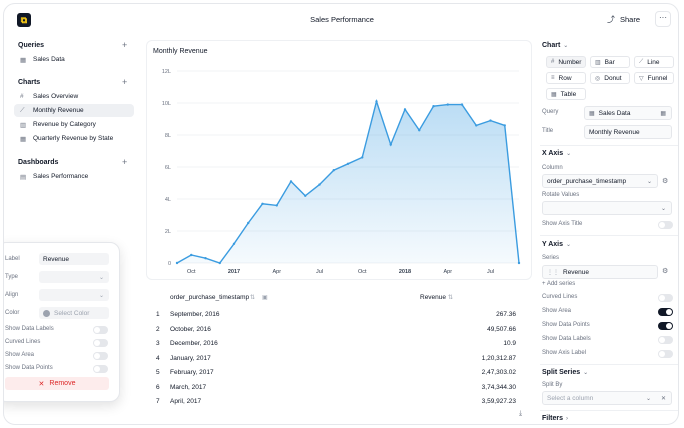  What do you see at coordinates (665, 312) in the screenshot?
I see `show-area-toggle` at bounding box center [665, 312].